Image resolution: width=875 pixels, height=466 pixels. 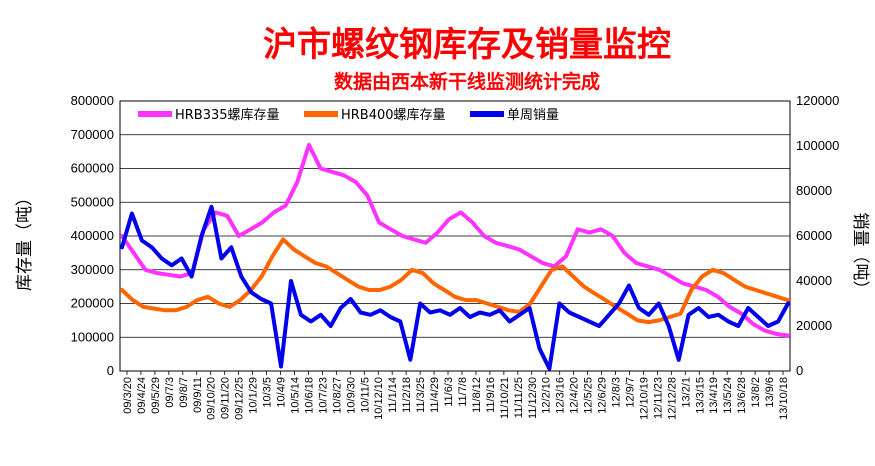 What do you see at coordinates (282, 392) in the screenshot?
I see `x-tick-label: 10/4/9` at bounding box center [282, 392].